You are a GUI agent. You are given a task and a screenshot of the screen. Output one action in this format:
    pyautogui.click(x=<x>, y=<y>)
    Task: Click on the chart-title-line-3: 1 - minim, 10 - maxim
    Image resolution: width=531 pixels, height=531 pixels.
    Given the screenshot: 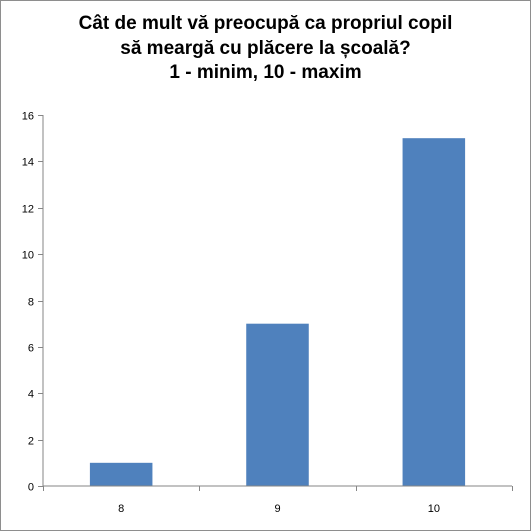 What is the action you would take?
    pyautogui.click(x=265, y=72)
    